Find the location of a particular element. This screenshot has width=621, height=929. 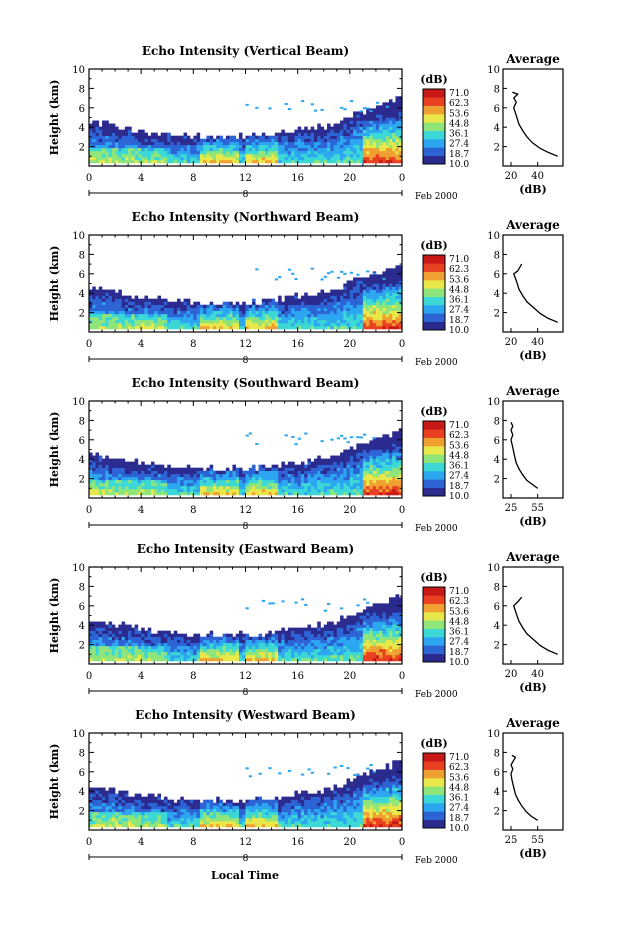

profile-title: Average is located at coordinates (532, 59).